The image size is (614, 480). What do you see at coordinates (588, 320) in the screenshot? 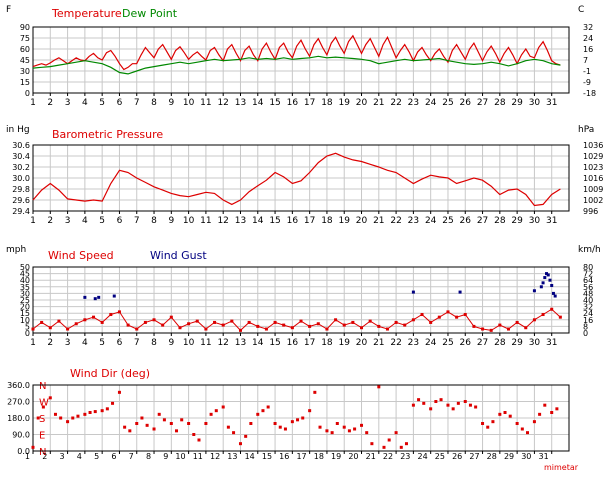
I see `y-tick-label-right: 16` at bounding box center [588, 320].